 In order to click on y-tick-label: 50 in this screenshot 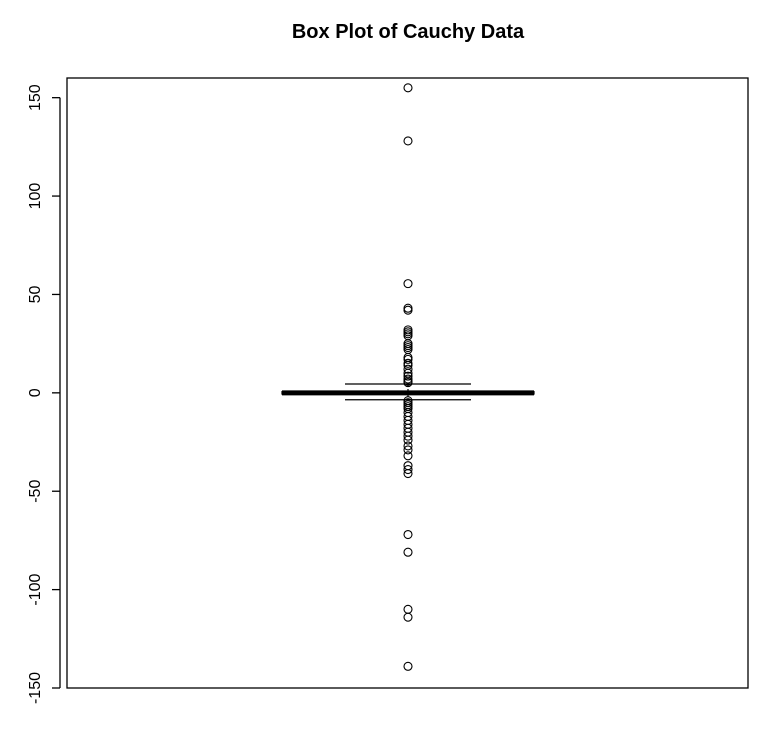, I will do `click(35, 294)`.